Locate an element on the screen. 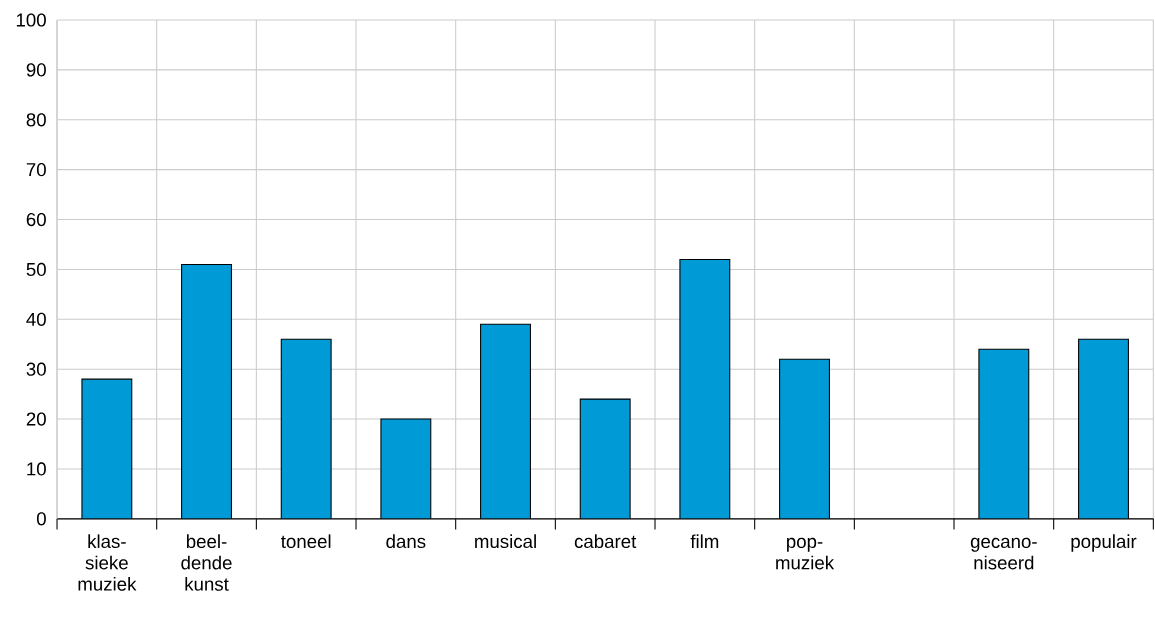 The image size is (1155, 619). x-tick-label: dans is located at coordinates (406, 541).